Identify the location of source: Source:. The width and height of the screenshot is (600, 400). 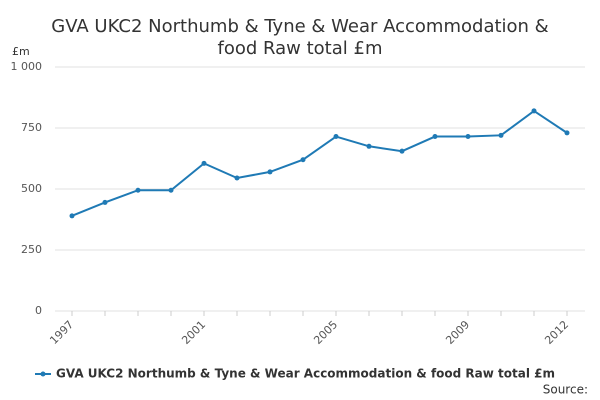
(565, 390).